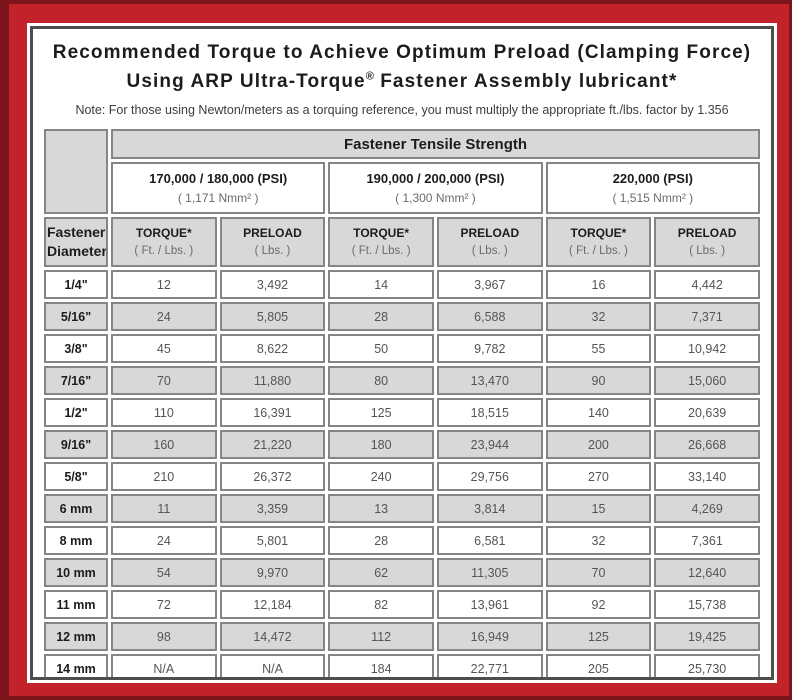  Describe the element at coordinates (272, 604) in the screenshot. I see `preload-value-cell: 12,184` at that location.